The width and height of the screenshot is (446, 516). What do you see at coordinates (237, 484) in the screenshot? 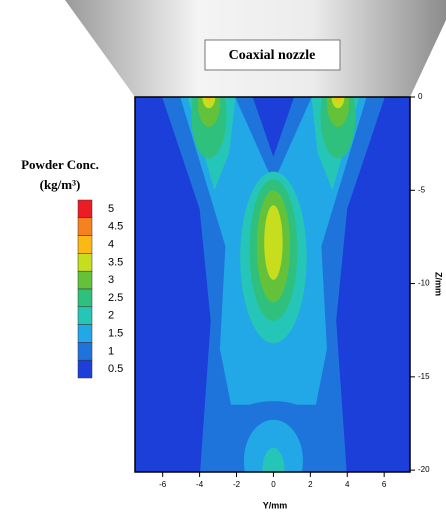
I see `x-tick-label: -2` at bounding box center [237, 484].